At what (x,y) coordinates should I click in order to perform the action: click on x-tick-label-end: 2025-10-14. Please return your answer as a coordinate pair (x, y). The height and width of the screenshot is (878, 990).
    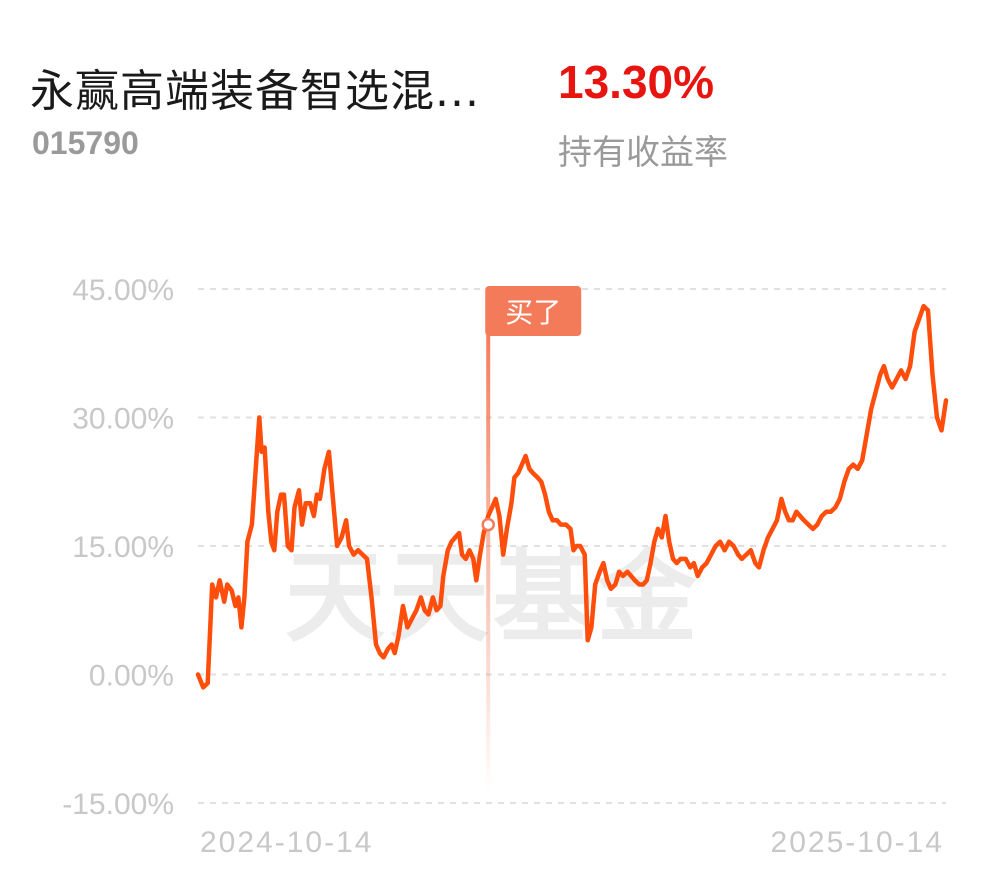
    Looking at the image, I should click on (857, 842).